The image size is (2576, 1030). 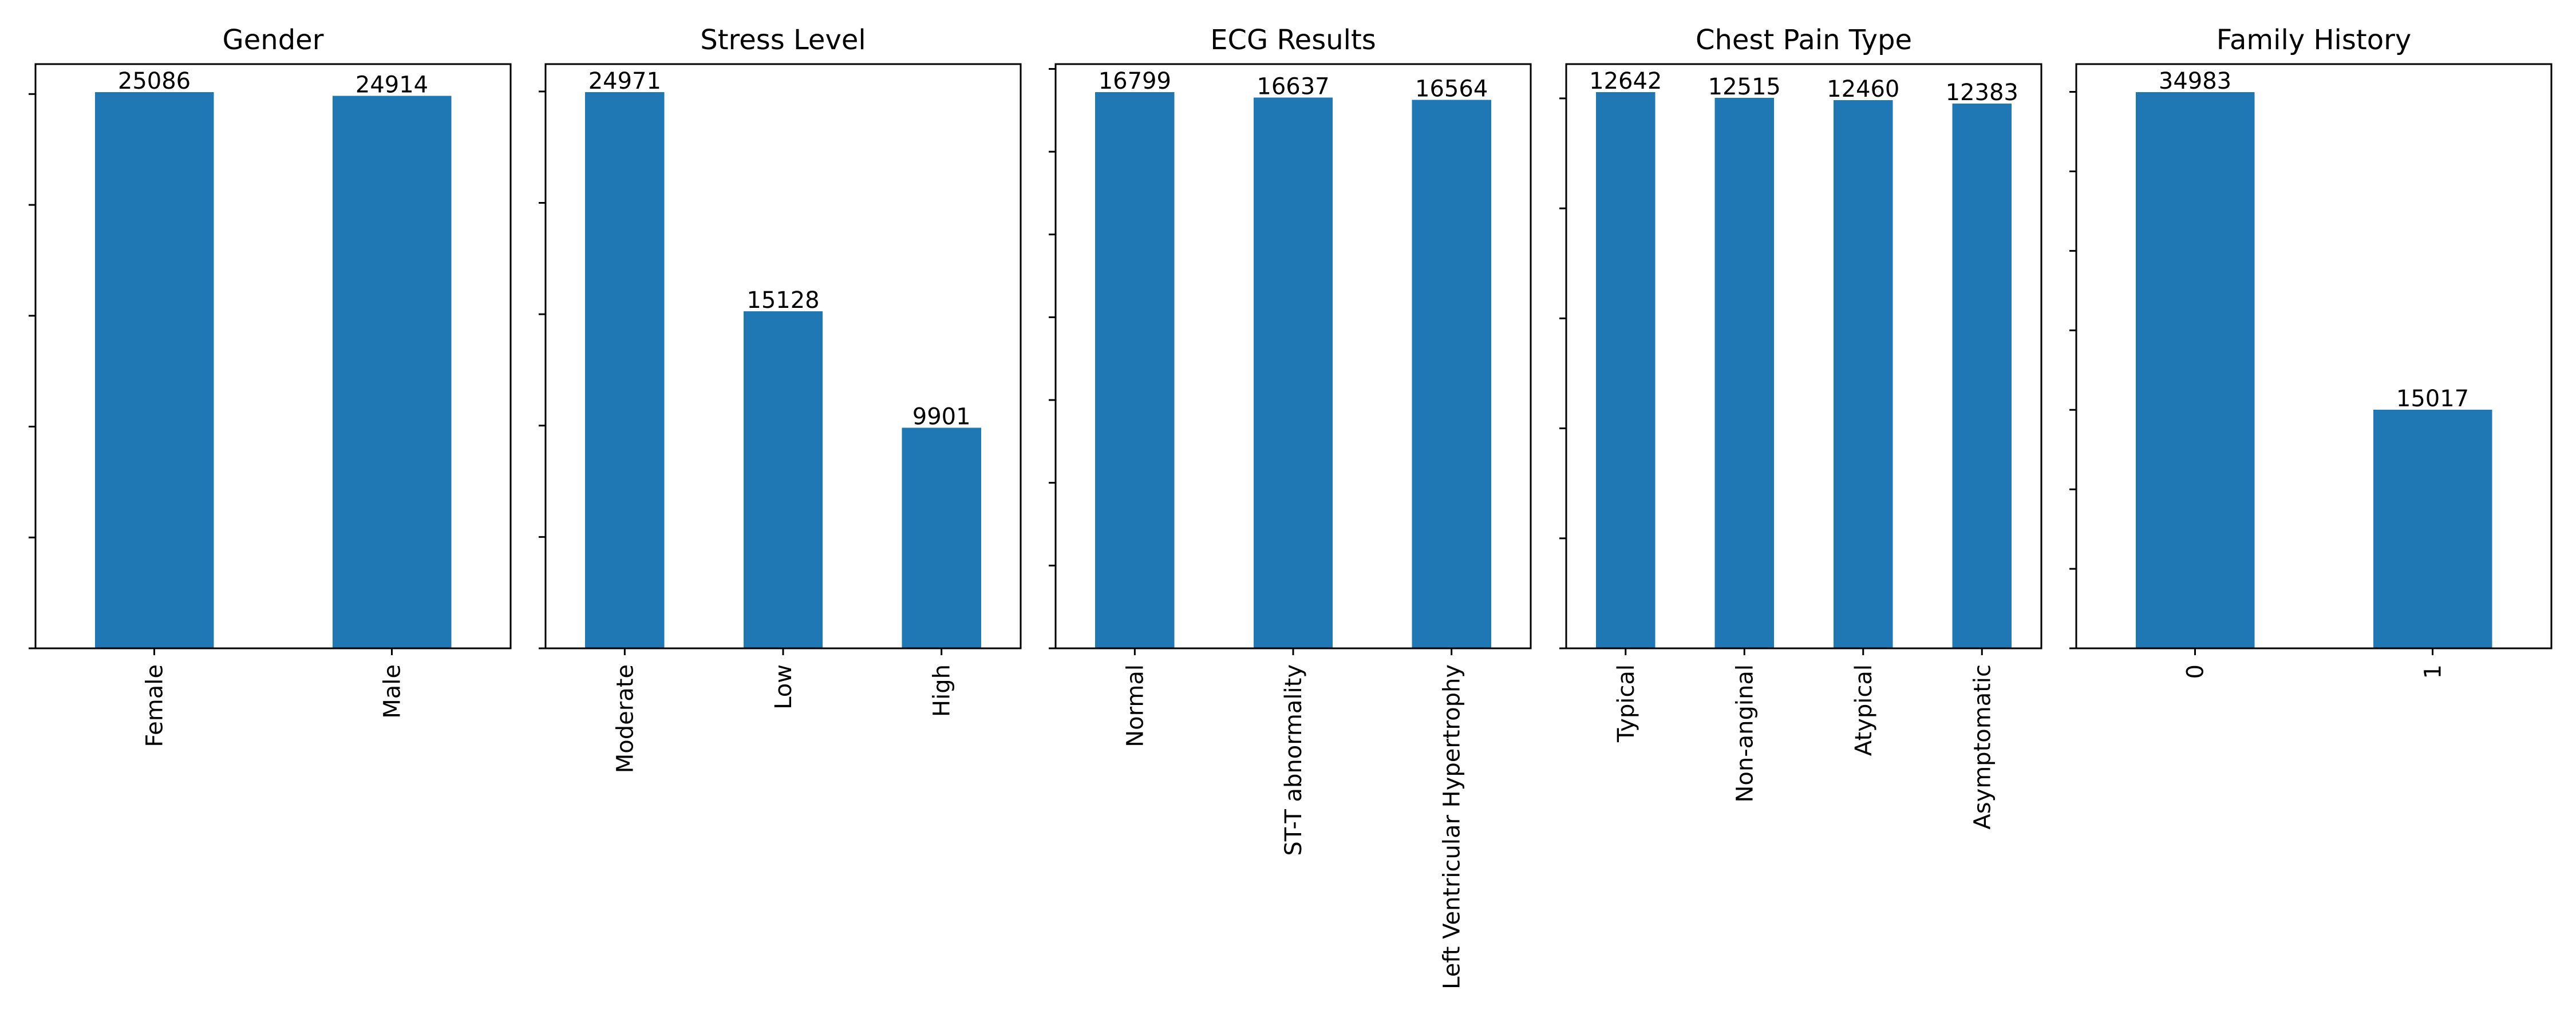 What do you see at coordinates (2196, 671) in the screenshot?
I see `x-tick-label: 0` at bounding box center [2196, 671].